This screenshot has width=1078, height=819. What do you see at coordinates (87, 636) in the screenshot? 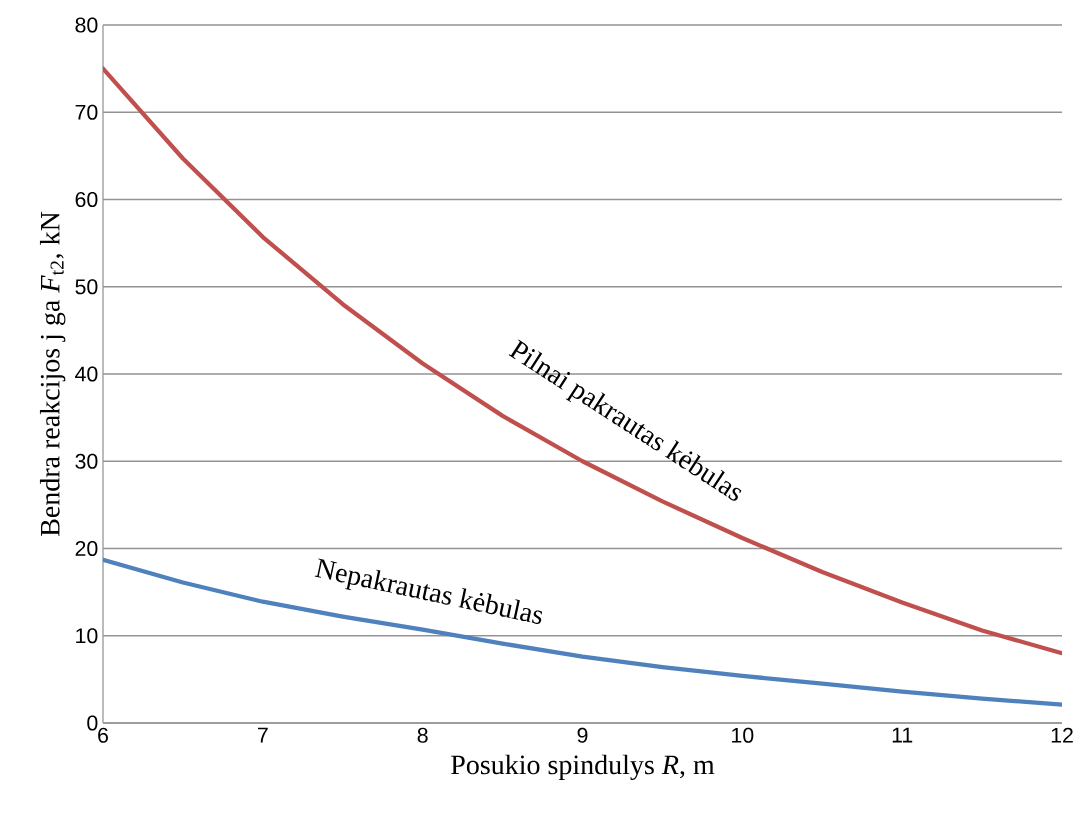
I see `y-tick-label: 10` at bounding box center [87, 636].